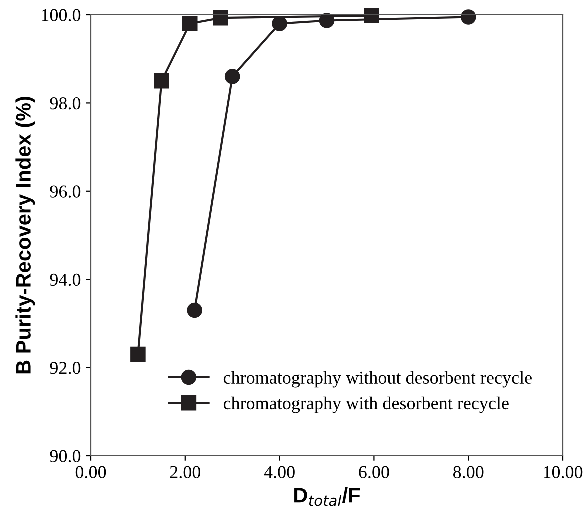 The image size is (585, 525). I want to click on x-tick-label: 4.00, so click(279, 472).